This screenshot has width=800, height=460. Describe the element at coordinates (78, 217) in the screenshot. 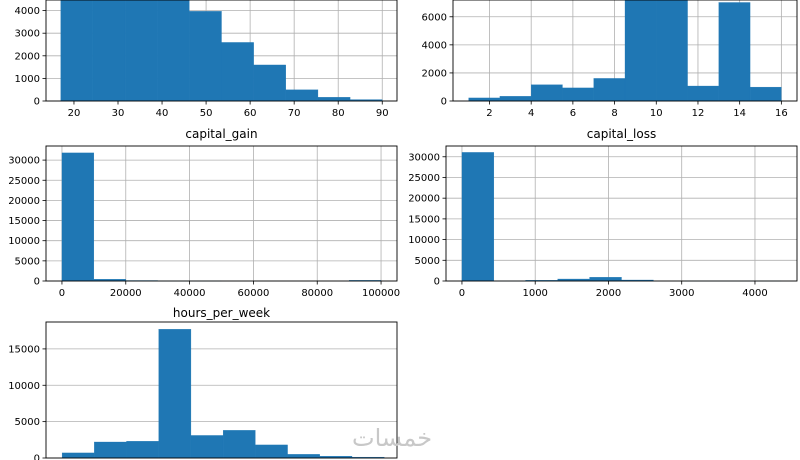

I see `capital_gain-bar` at that location.